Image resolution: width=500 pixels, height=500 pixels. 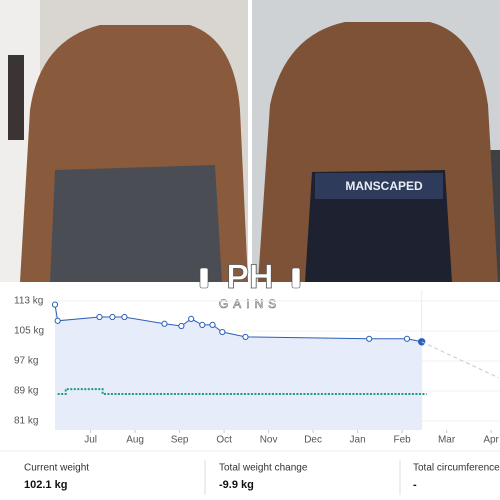 I want to click on logo: PH GAINS, so click(x=250, y=284).